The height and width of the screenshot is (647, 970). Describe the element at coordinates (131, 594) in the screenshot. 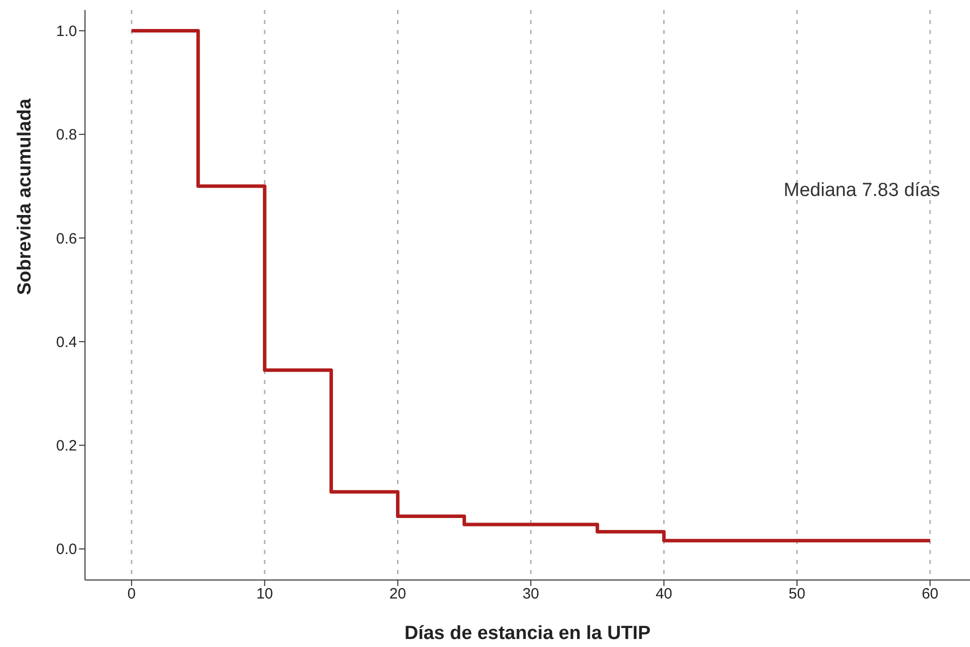

I see `x-tick-label: 0` at that location.